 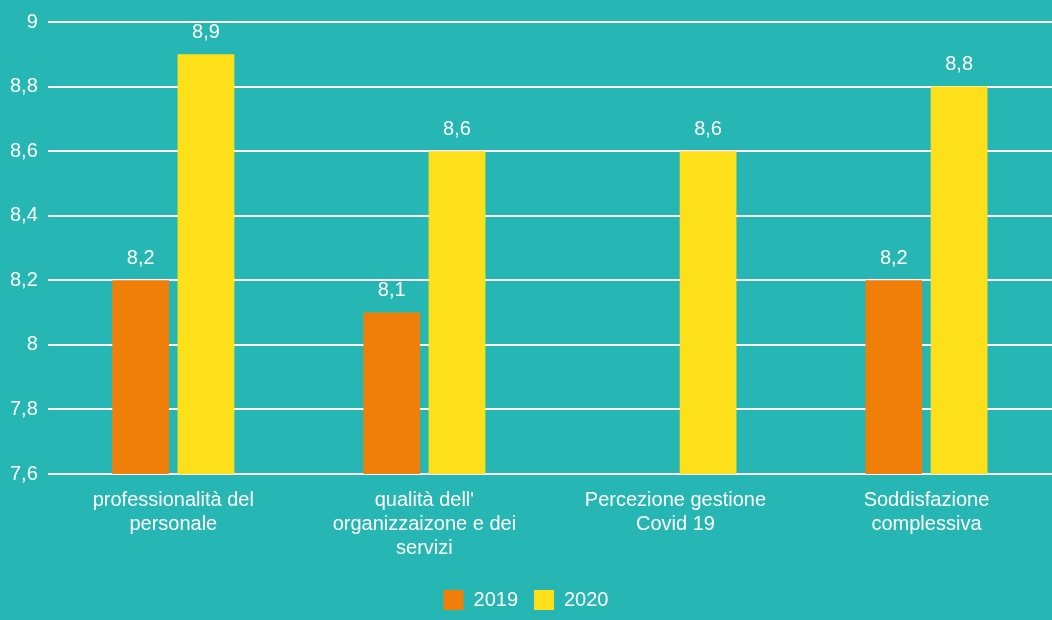 I want to click on x-tick-label: professionalità del personale, so click(x=173, y=510).